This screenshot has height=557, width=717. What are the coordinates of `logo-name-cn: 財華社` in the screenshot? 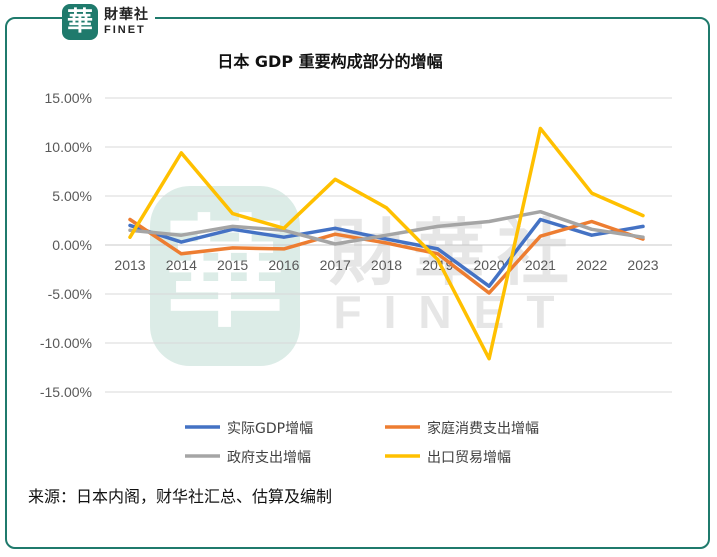 It's located at (126, 15).